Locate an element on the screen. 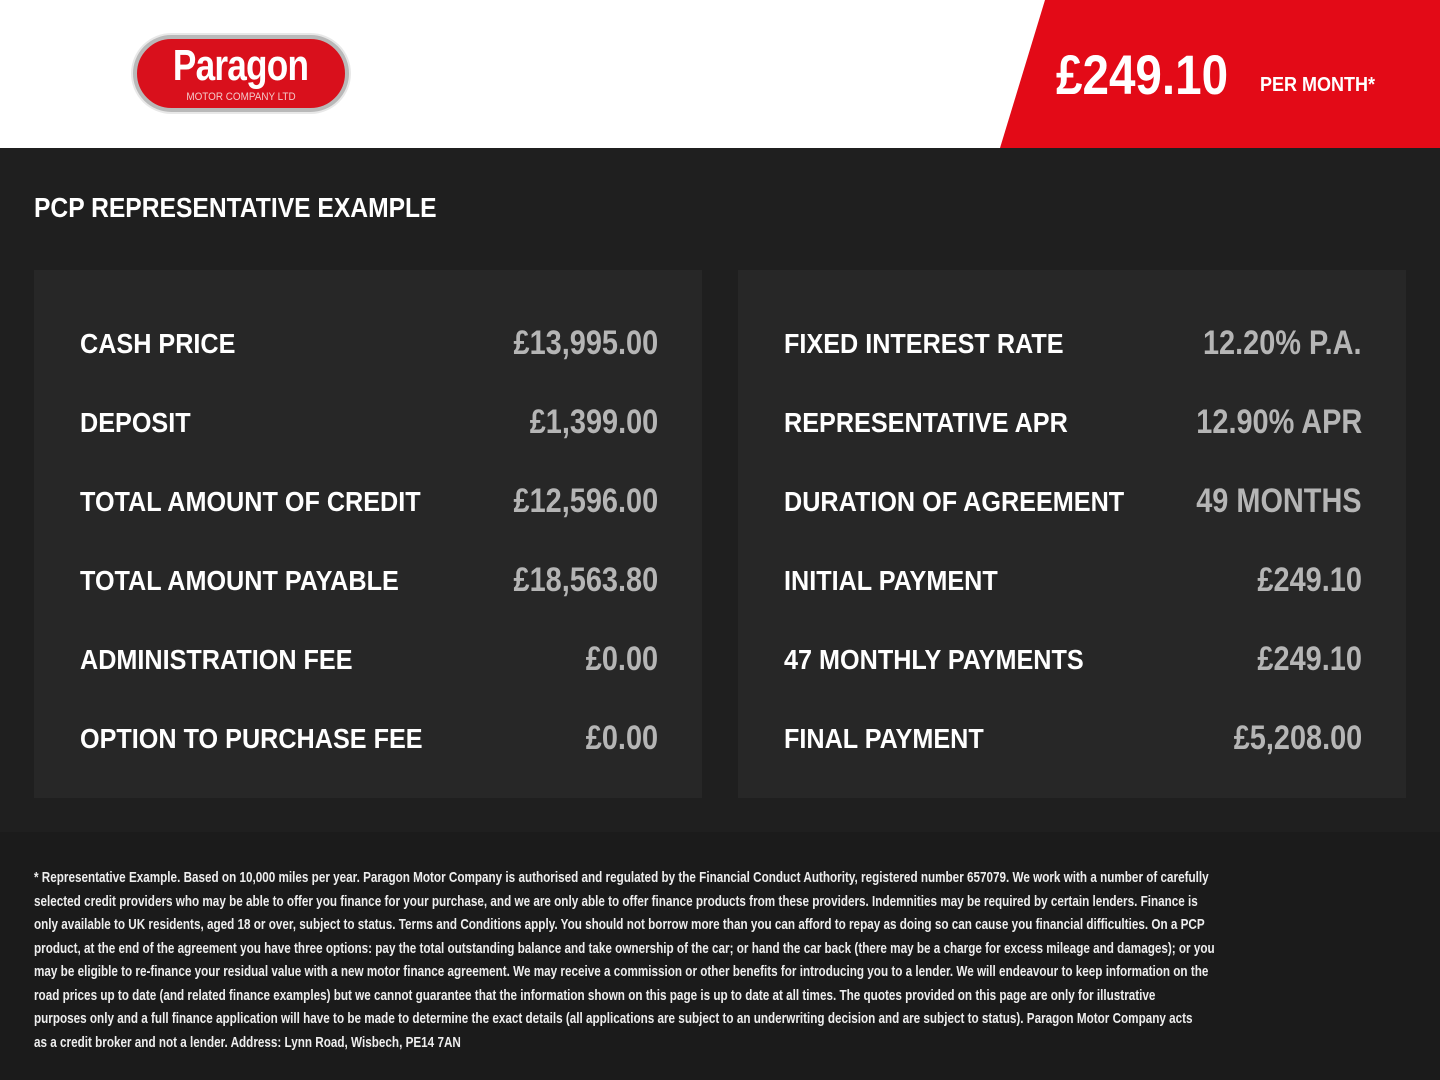  row-label: FINAL PAYMENT is located at coordinates (884, 738).